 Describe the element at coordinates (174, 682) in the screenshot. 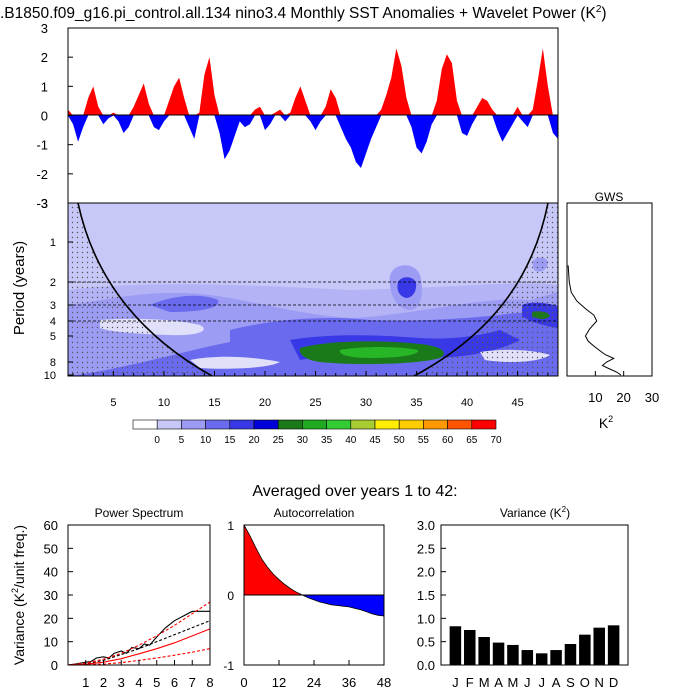

I see `power-spectrum-x-tick-label: 6` at that location.